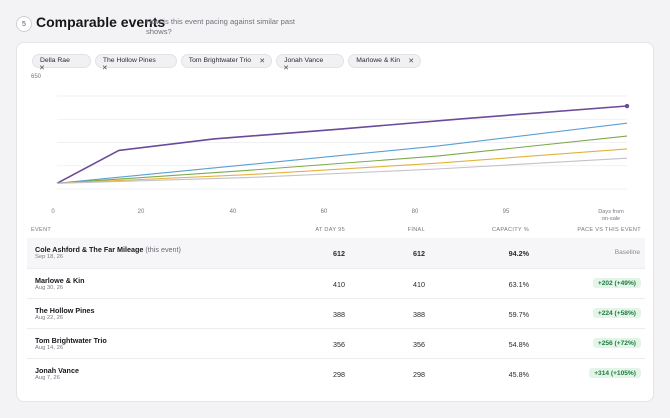 The image size is (670, 418). What do you see at coordinates (616, 313) in the screenshot?
I see `pace-badge: +224 (+58%)` at bounding box center [616, 313].